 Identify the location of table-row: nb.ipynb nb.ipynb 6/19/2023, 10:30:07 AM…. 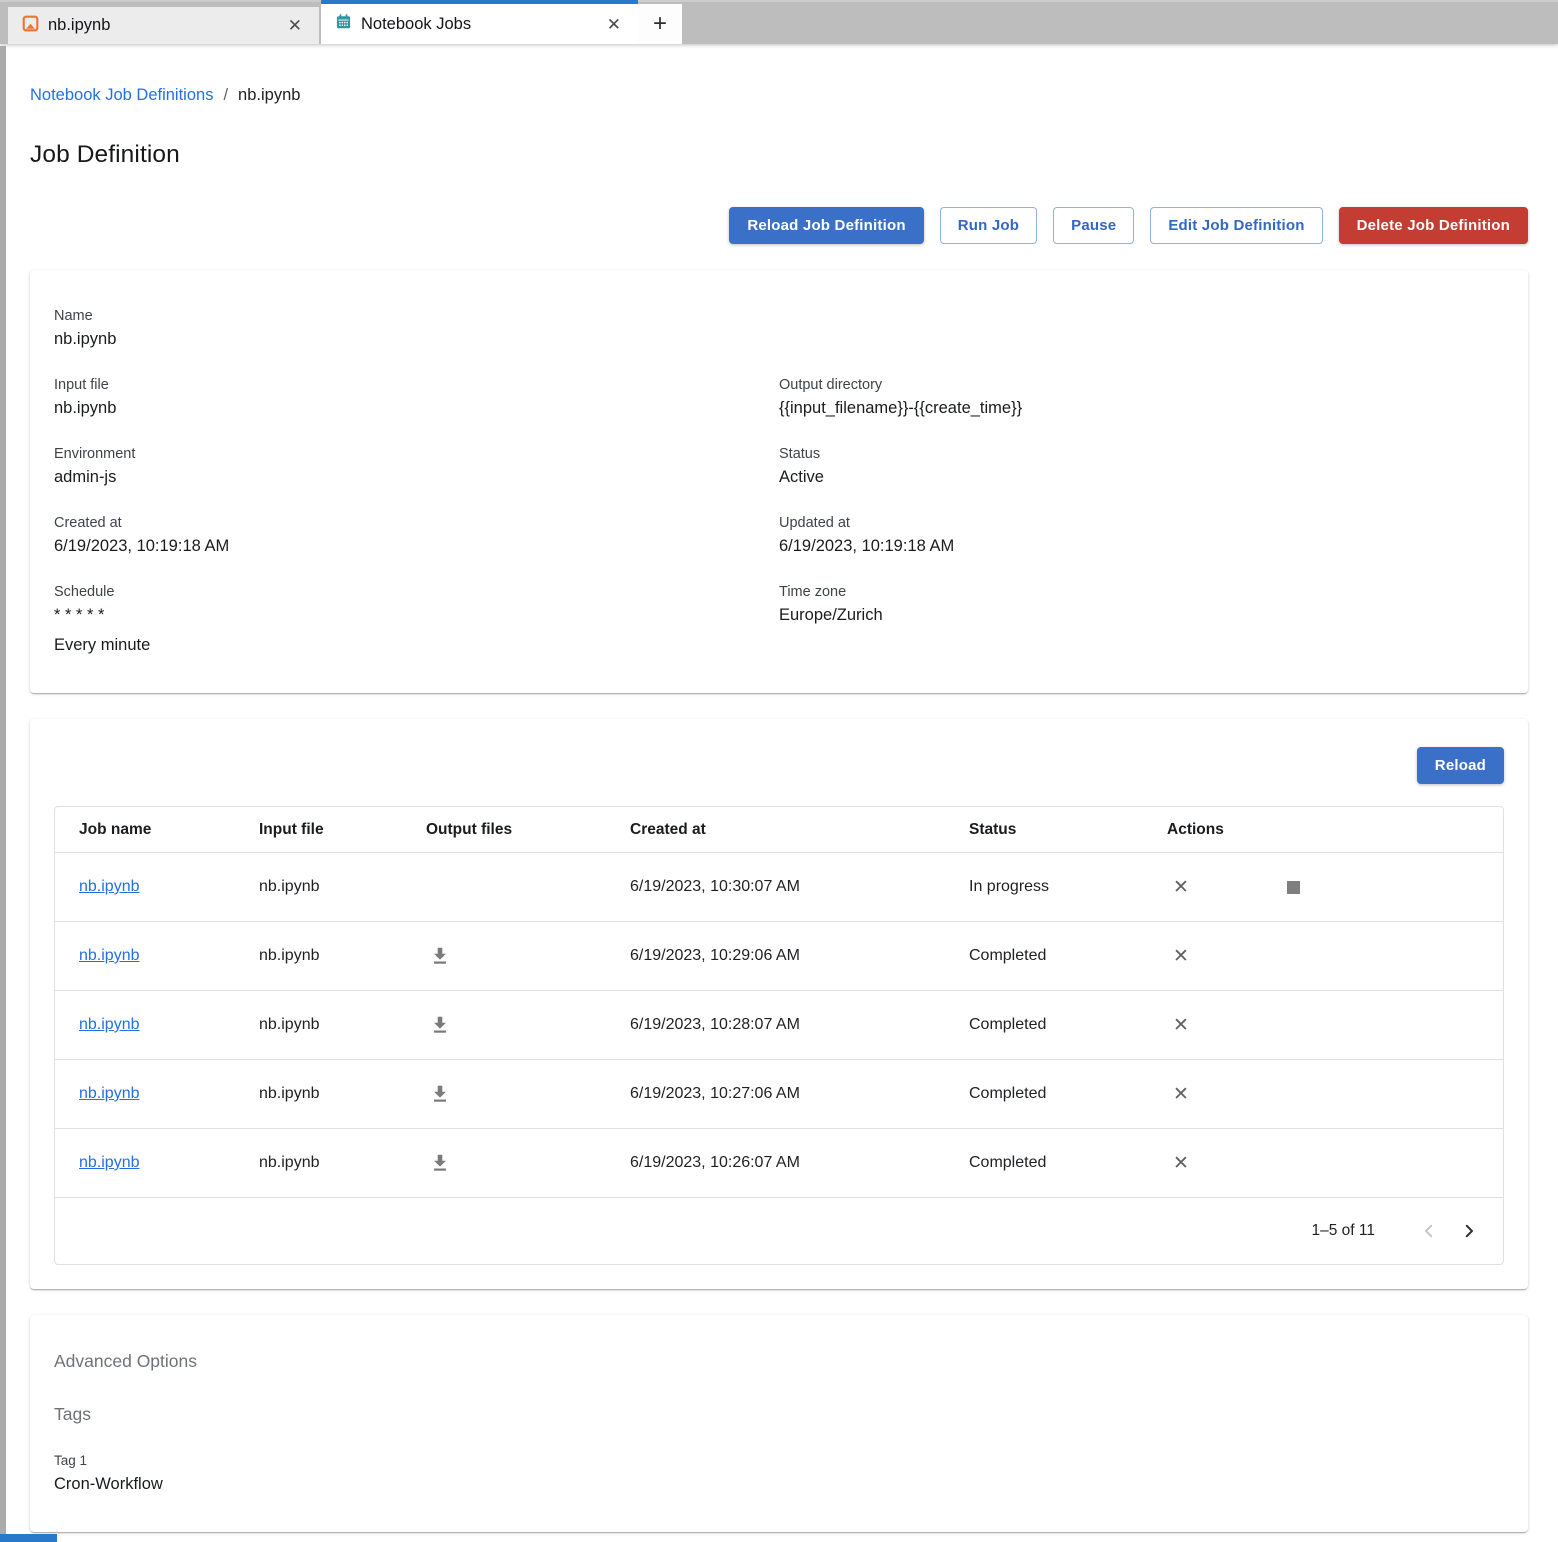
(779, 887).